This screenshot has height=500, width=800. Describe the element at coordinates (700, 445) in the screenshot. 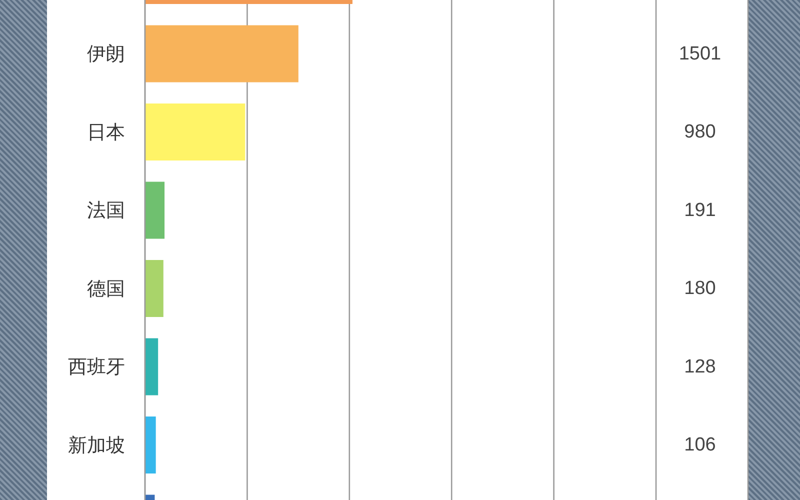

I see `data-label: 106` at that location.